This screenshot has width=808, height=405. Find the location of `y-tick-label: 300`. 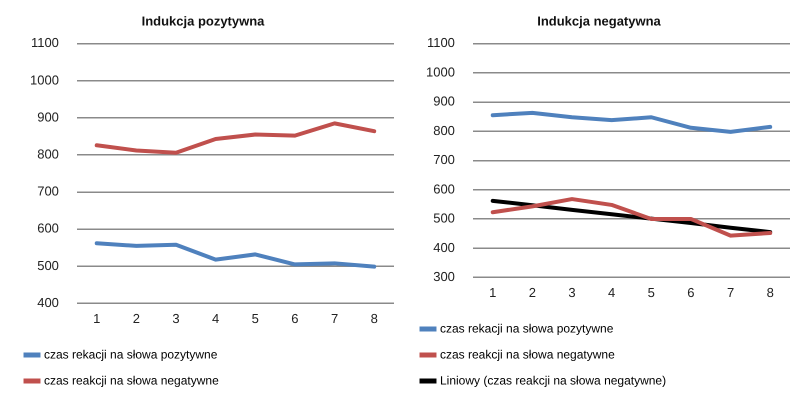

y-tick-label: 300 is located at coordinates (444, 276).